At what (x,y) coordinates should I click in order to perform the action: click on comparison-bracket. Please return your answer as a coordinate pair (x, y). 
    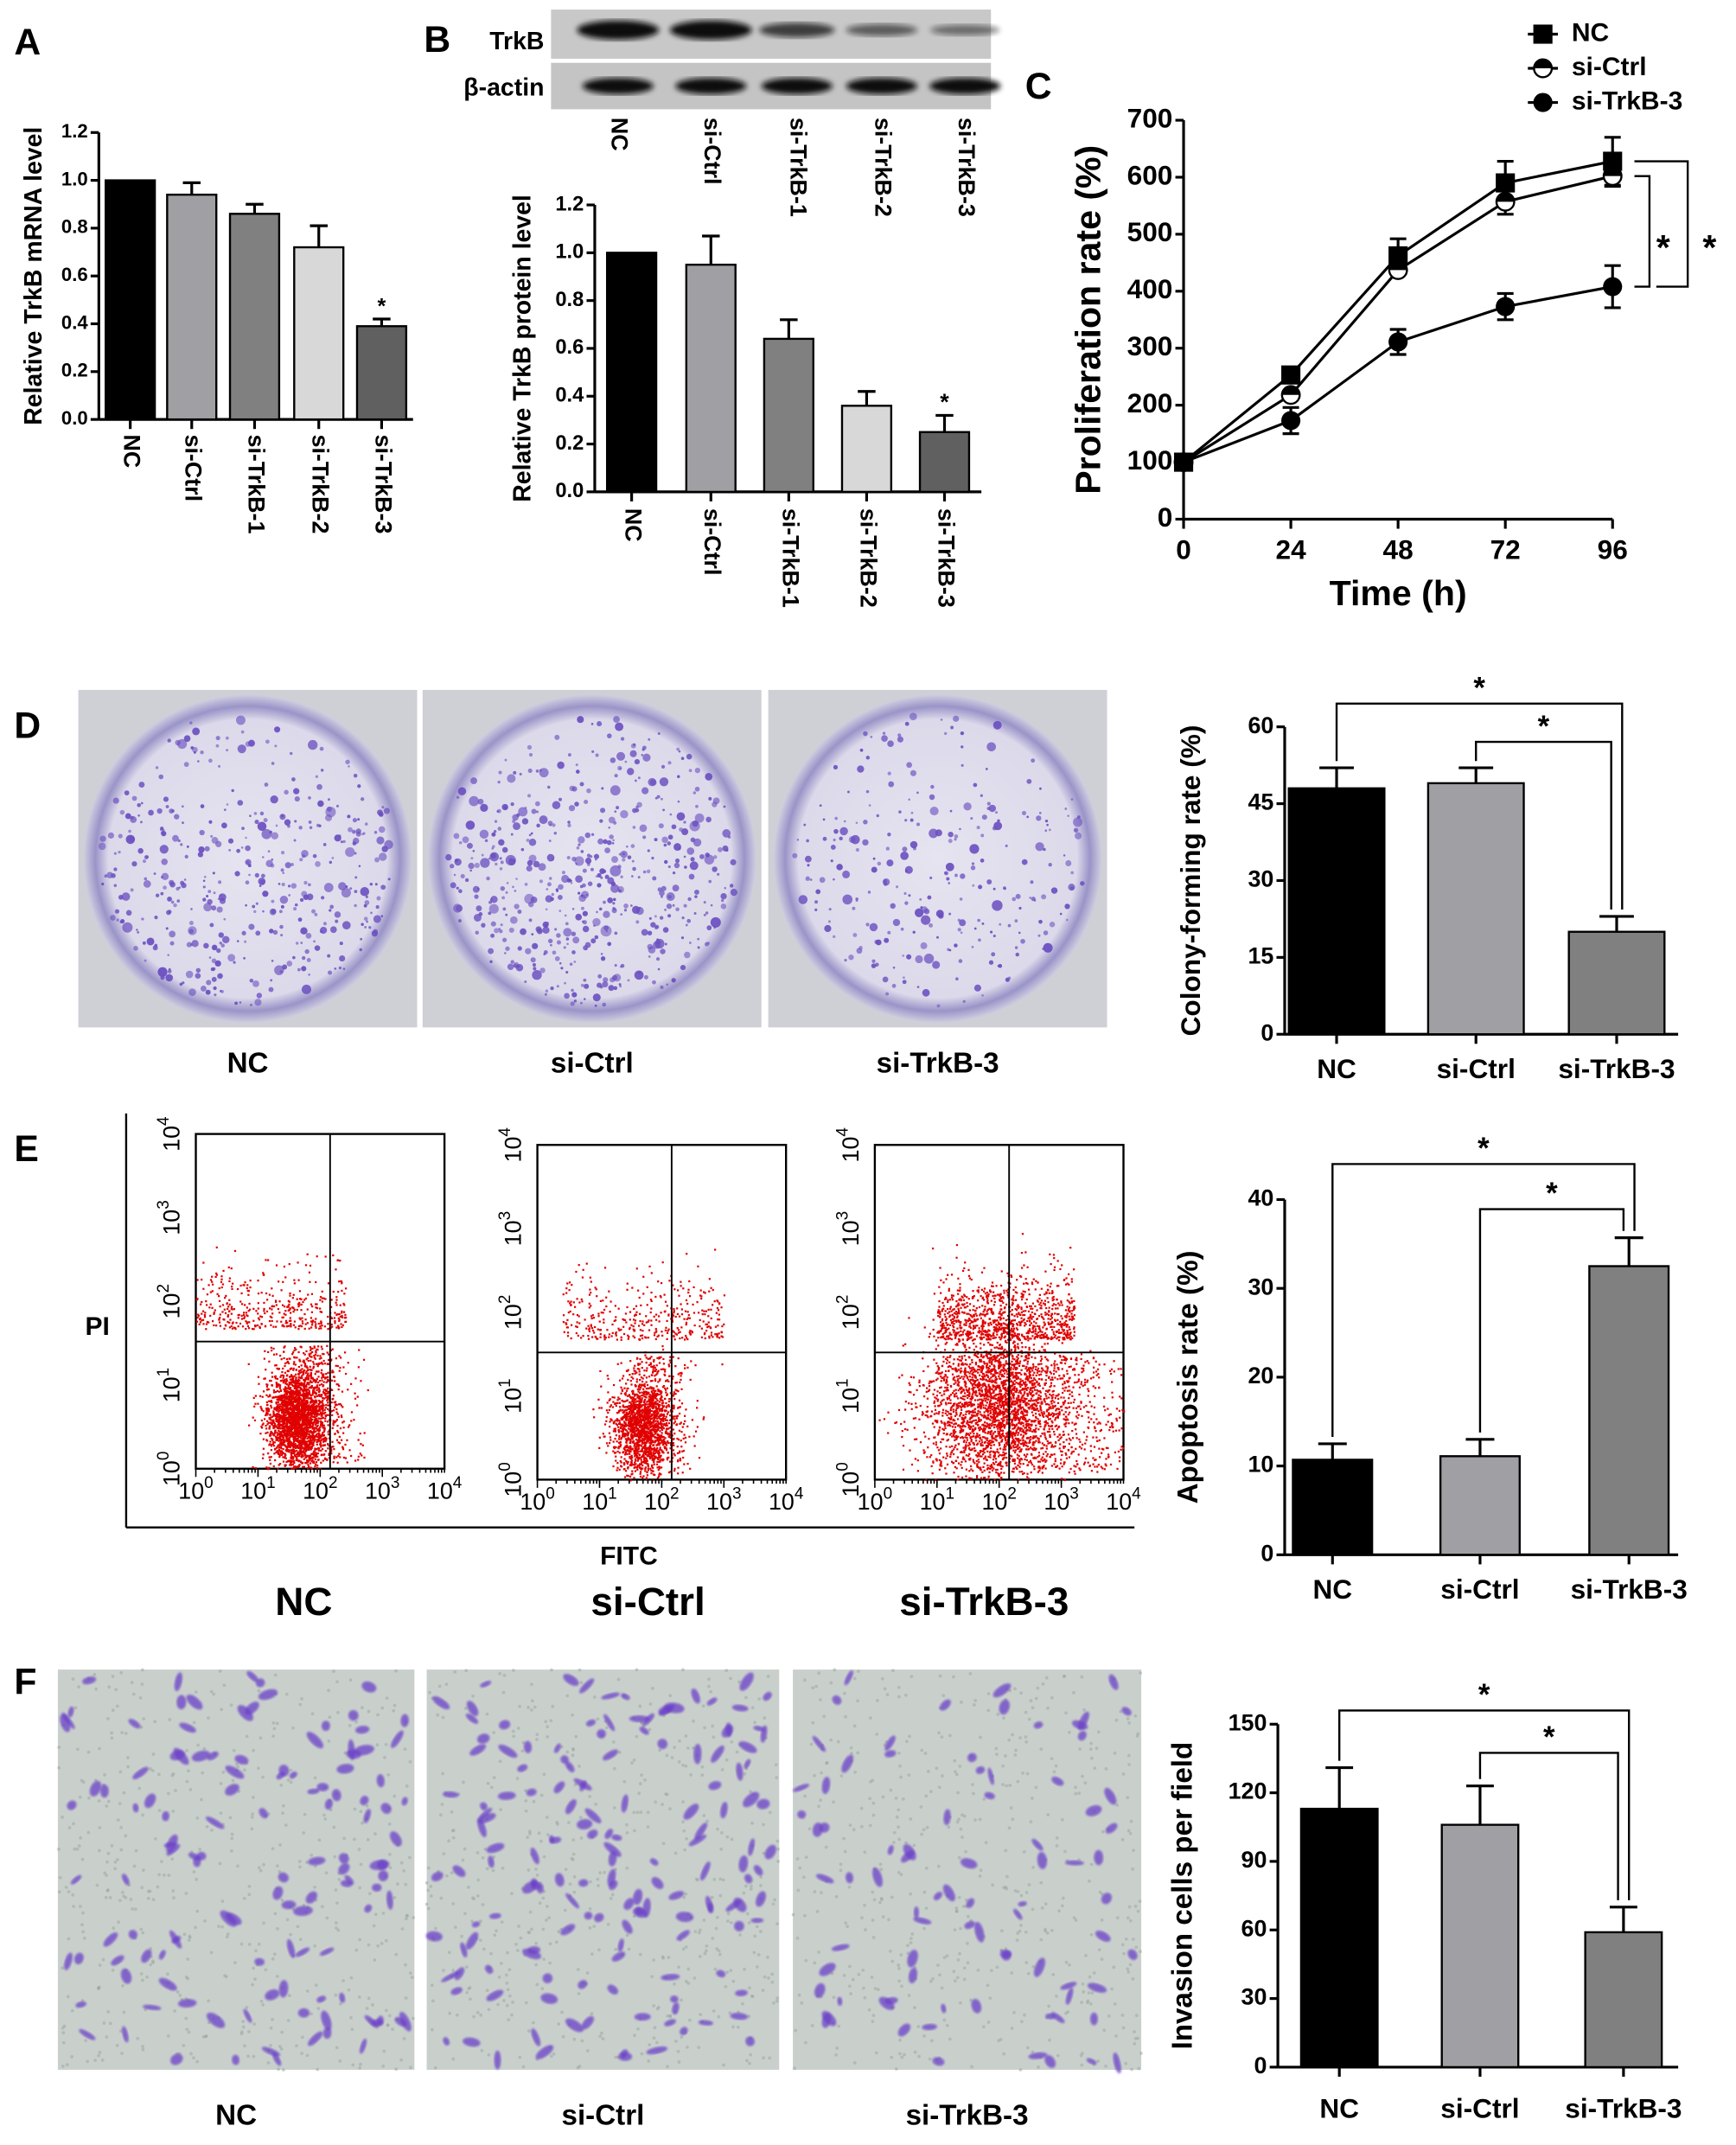
    Looking at the image, I should click on (1479, 806).